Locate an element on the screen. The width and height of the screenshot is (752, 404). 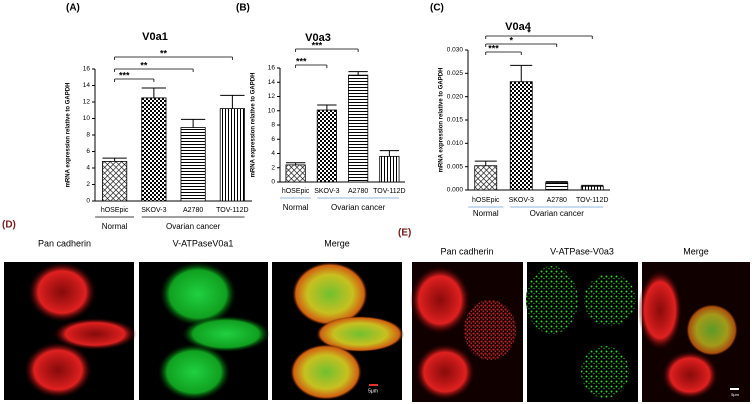
chart-title: V0a4 is located at coordinates (518, 27).